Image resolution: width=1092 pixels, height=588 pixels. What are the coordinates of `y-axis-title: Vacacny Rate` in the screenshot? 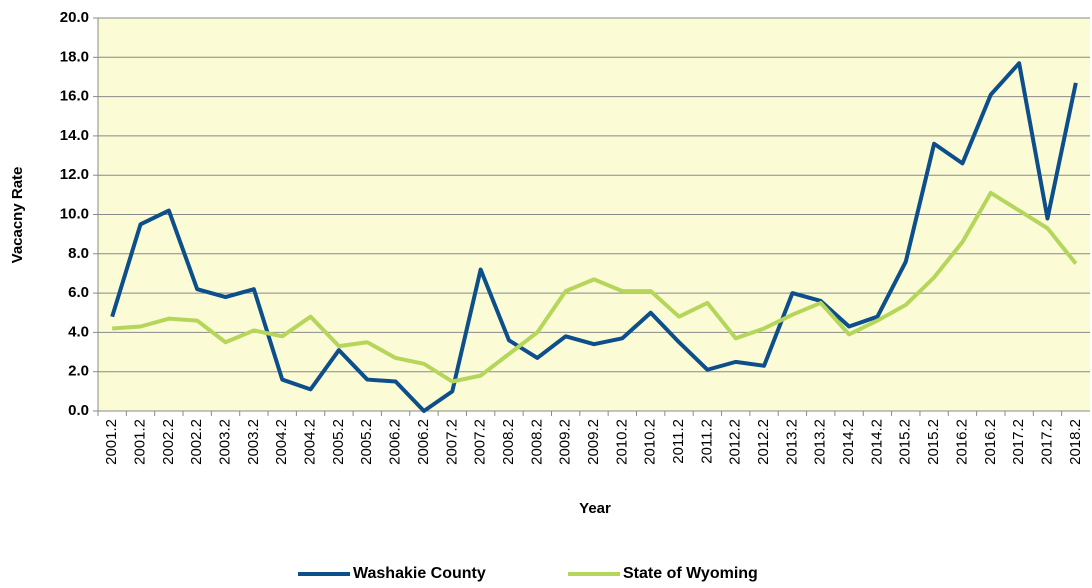 It's located at (17, 215).